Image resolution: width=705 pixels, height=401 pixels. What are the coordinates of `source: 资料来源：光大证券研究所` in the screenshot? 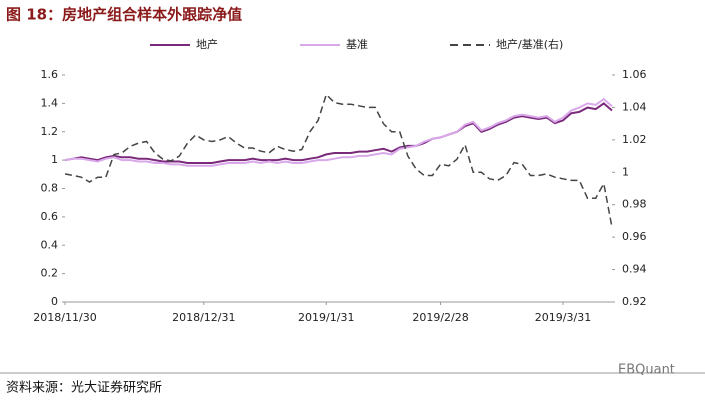 It's located at (84, 388).